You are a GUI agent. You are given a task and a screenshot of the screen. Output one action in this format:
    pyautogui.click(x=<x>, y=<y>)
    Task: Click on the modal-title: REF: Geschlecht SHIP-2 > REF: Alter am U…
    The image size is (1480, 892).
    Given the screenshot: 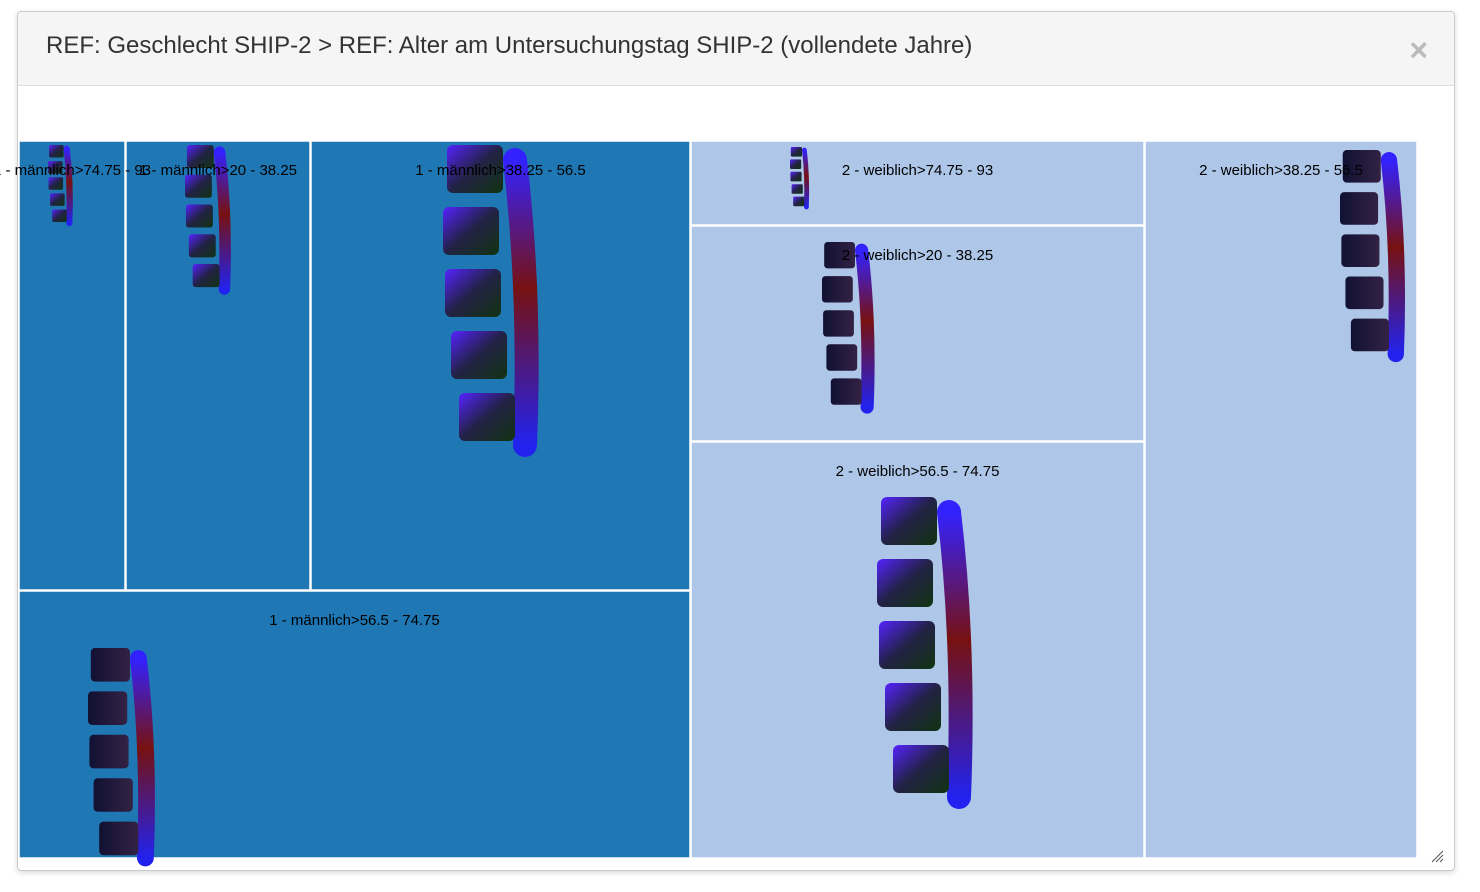 What is the action you would take?
    pyautogui.click(x=509, y=45)
    